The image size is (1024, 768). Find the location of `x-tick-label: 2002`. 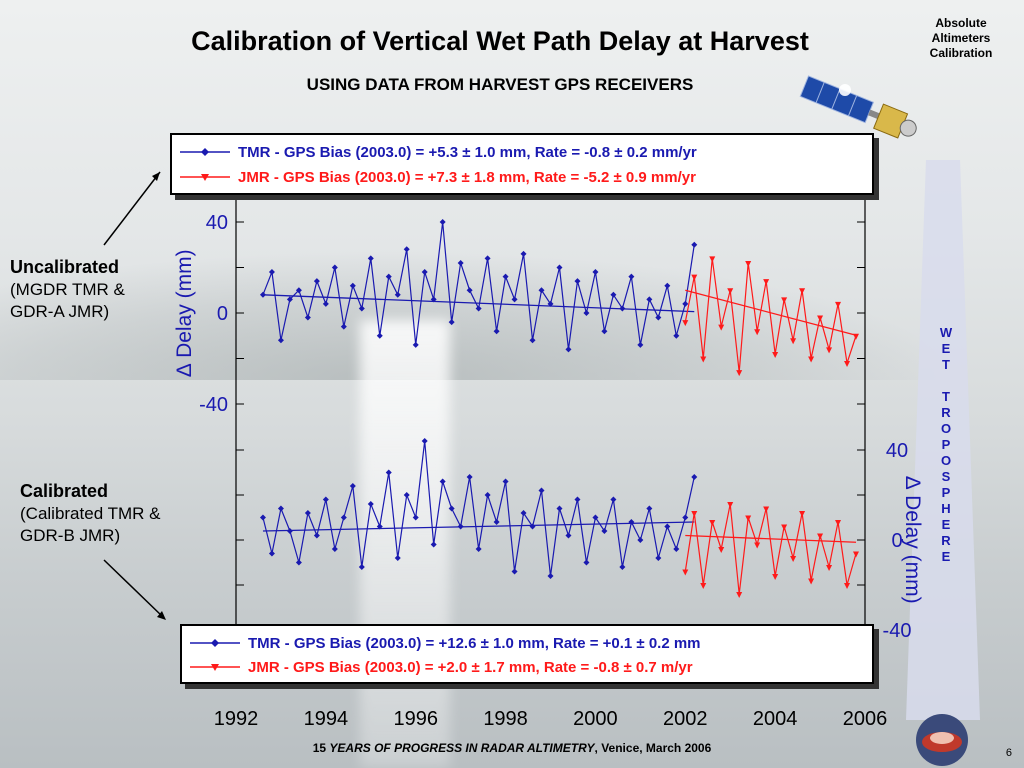

x-tick-label: 2002 is located at coordinates (685, 719).